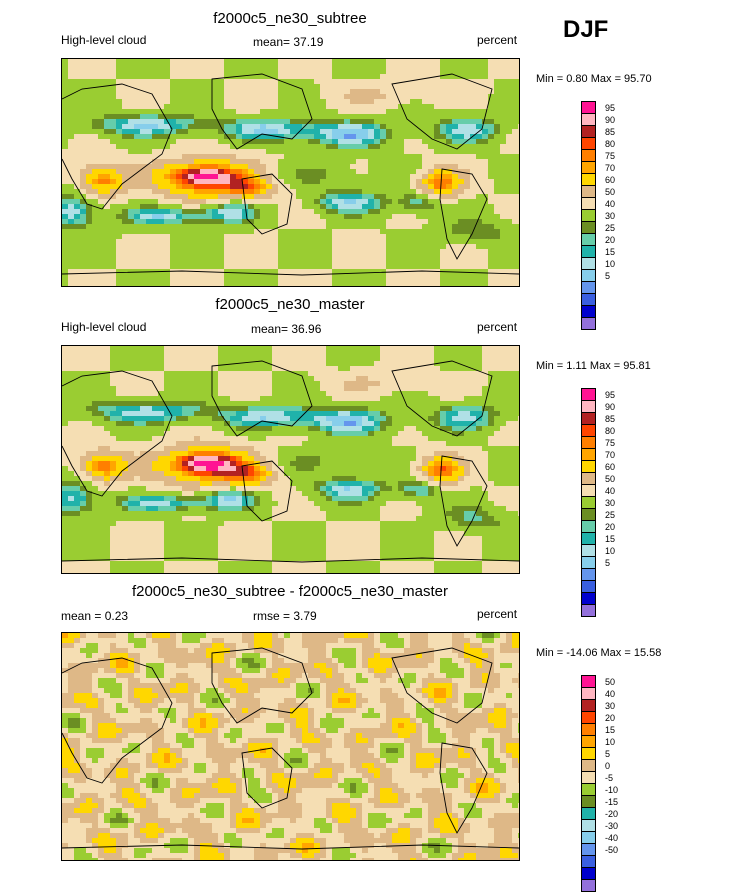 The image size is (733, 892). I want to click on colorbar-label: 10, so click(610, 264).